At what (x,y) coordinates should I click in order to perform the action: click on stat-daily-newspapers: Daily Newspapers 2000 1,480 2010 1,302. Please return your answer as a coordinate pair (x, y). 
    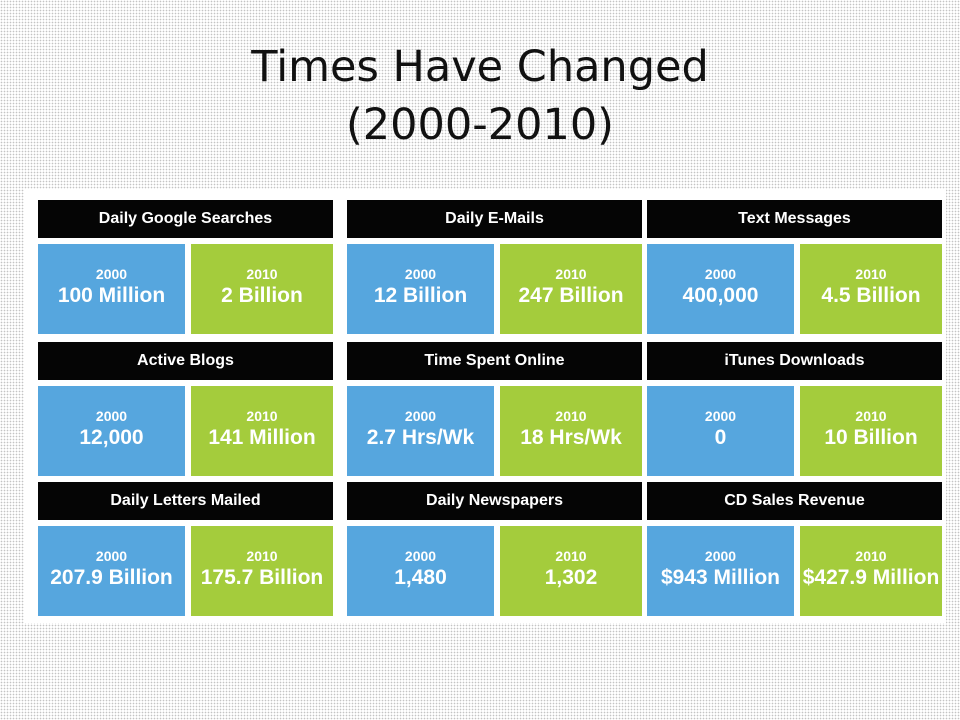
    Looking at the image, I should click on (494, 549).